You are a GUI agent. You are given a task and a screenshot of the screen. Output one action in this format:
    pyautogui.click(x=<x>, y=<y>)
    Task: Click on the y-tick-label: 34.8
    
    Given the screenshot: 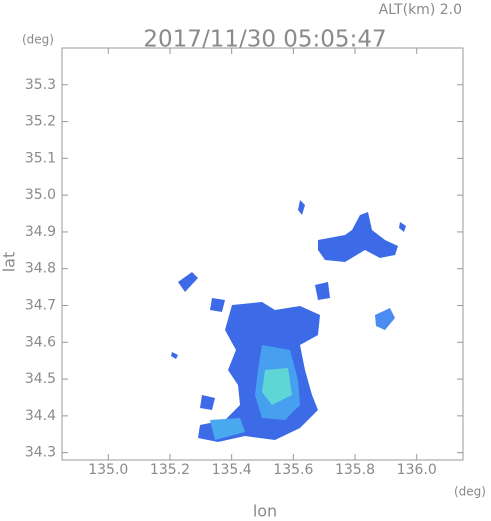 What is the action you would take?
    pyautogui.click(x=40, y=269)
    